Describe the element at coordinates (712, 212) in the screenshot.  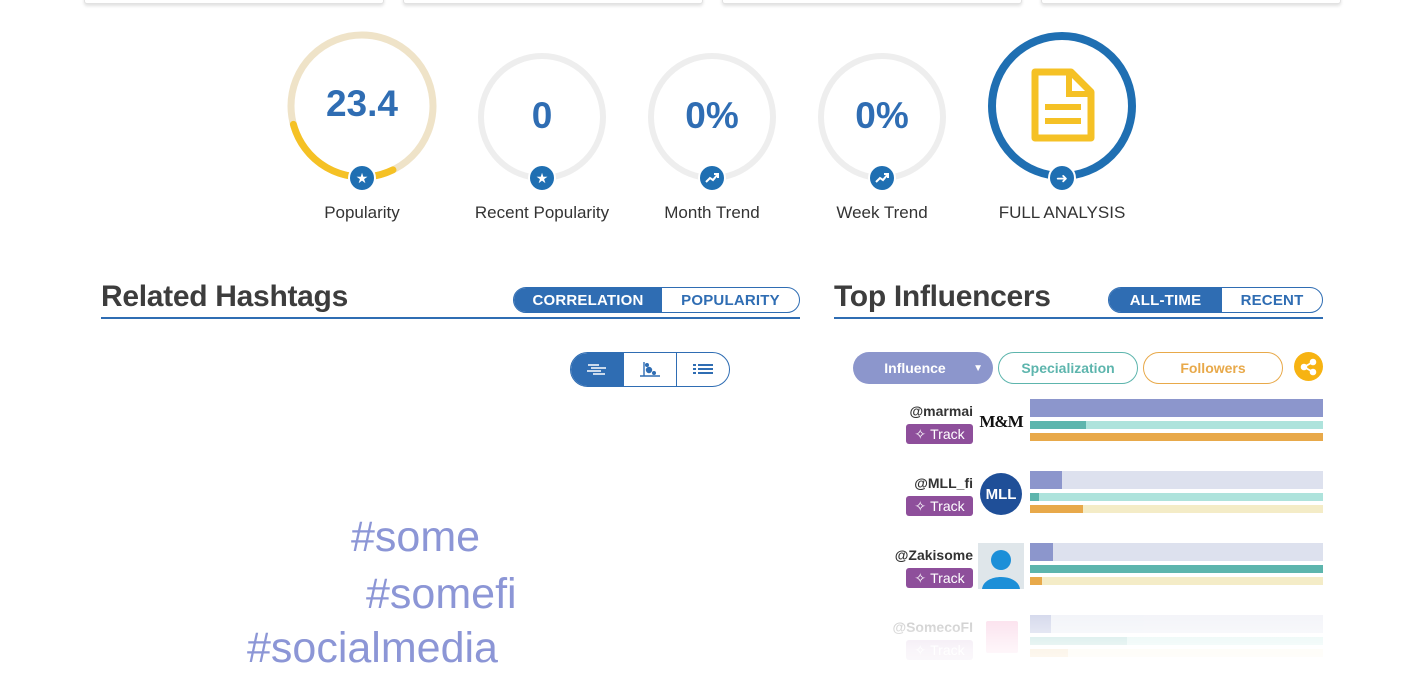
I see `month-trend-label: Month Trend` at that location.